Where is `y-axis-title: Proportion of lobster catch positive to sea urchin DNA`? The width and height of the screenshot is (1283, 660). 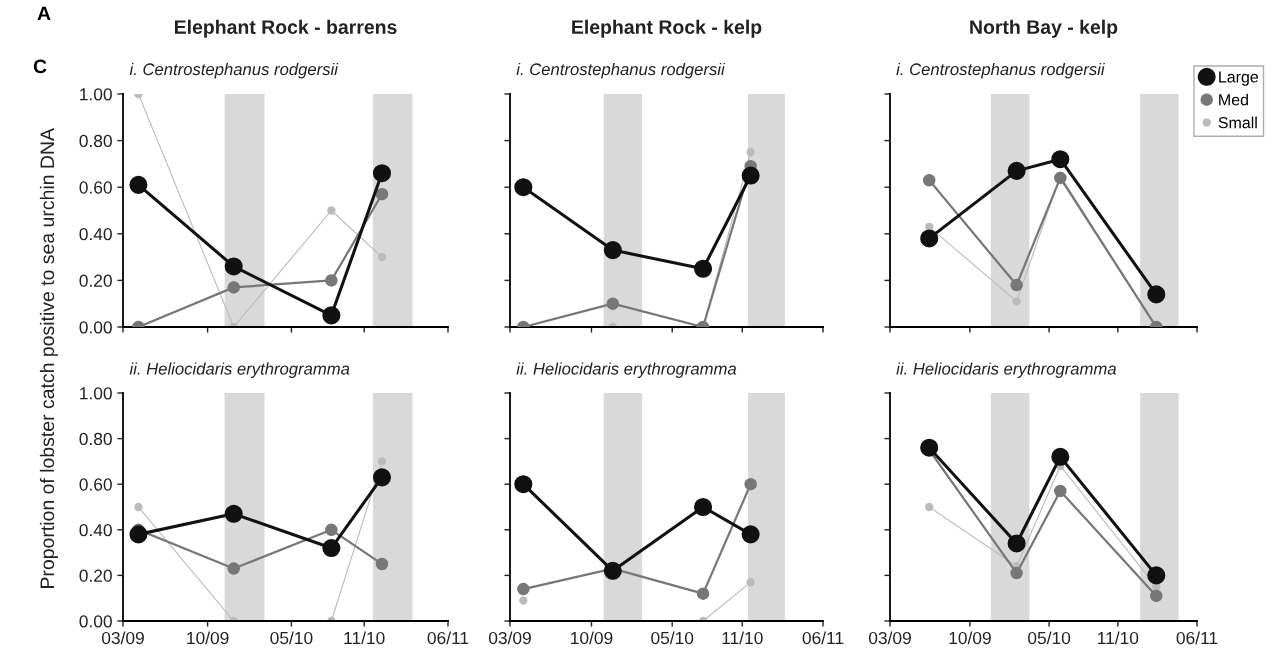 y-axis-title: Proportion of lobster catch positive to sea urchin DNA is located at coordinates (48, 358).